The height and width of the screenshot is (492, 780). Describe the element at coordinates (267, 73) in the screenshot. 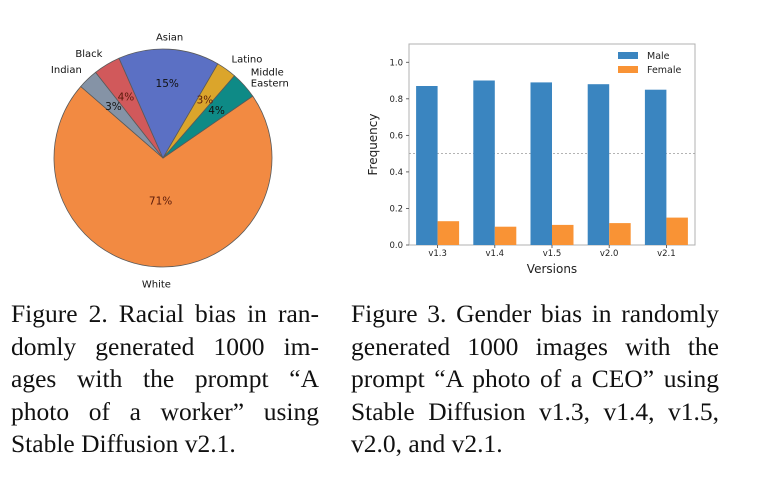

I see `pie-category-label-middle-eastern: Middle` at that location.